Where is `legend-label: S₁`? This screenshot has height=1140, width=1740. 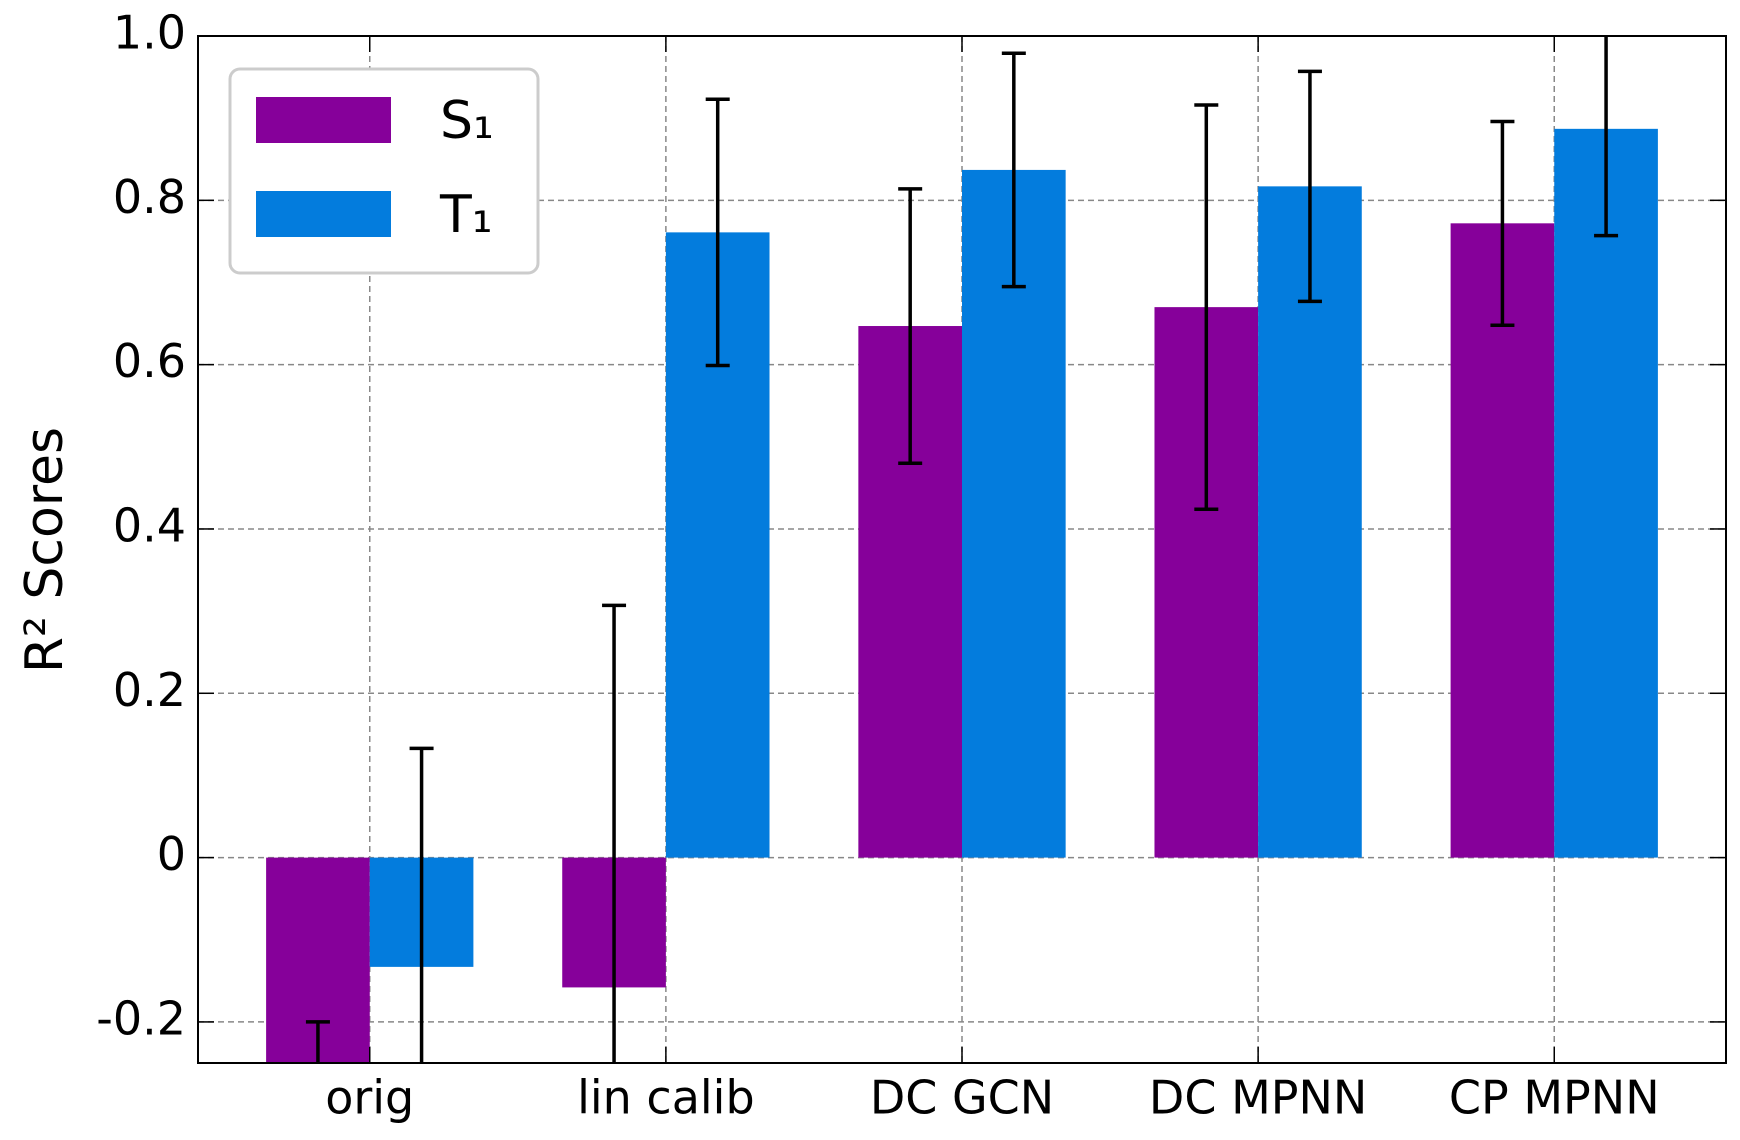
legend-label: S₁ is located at coordinates (467, 121).